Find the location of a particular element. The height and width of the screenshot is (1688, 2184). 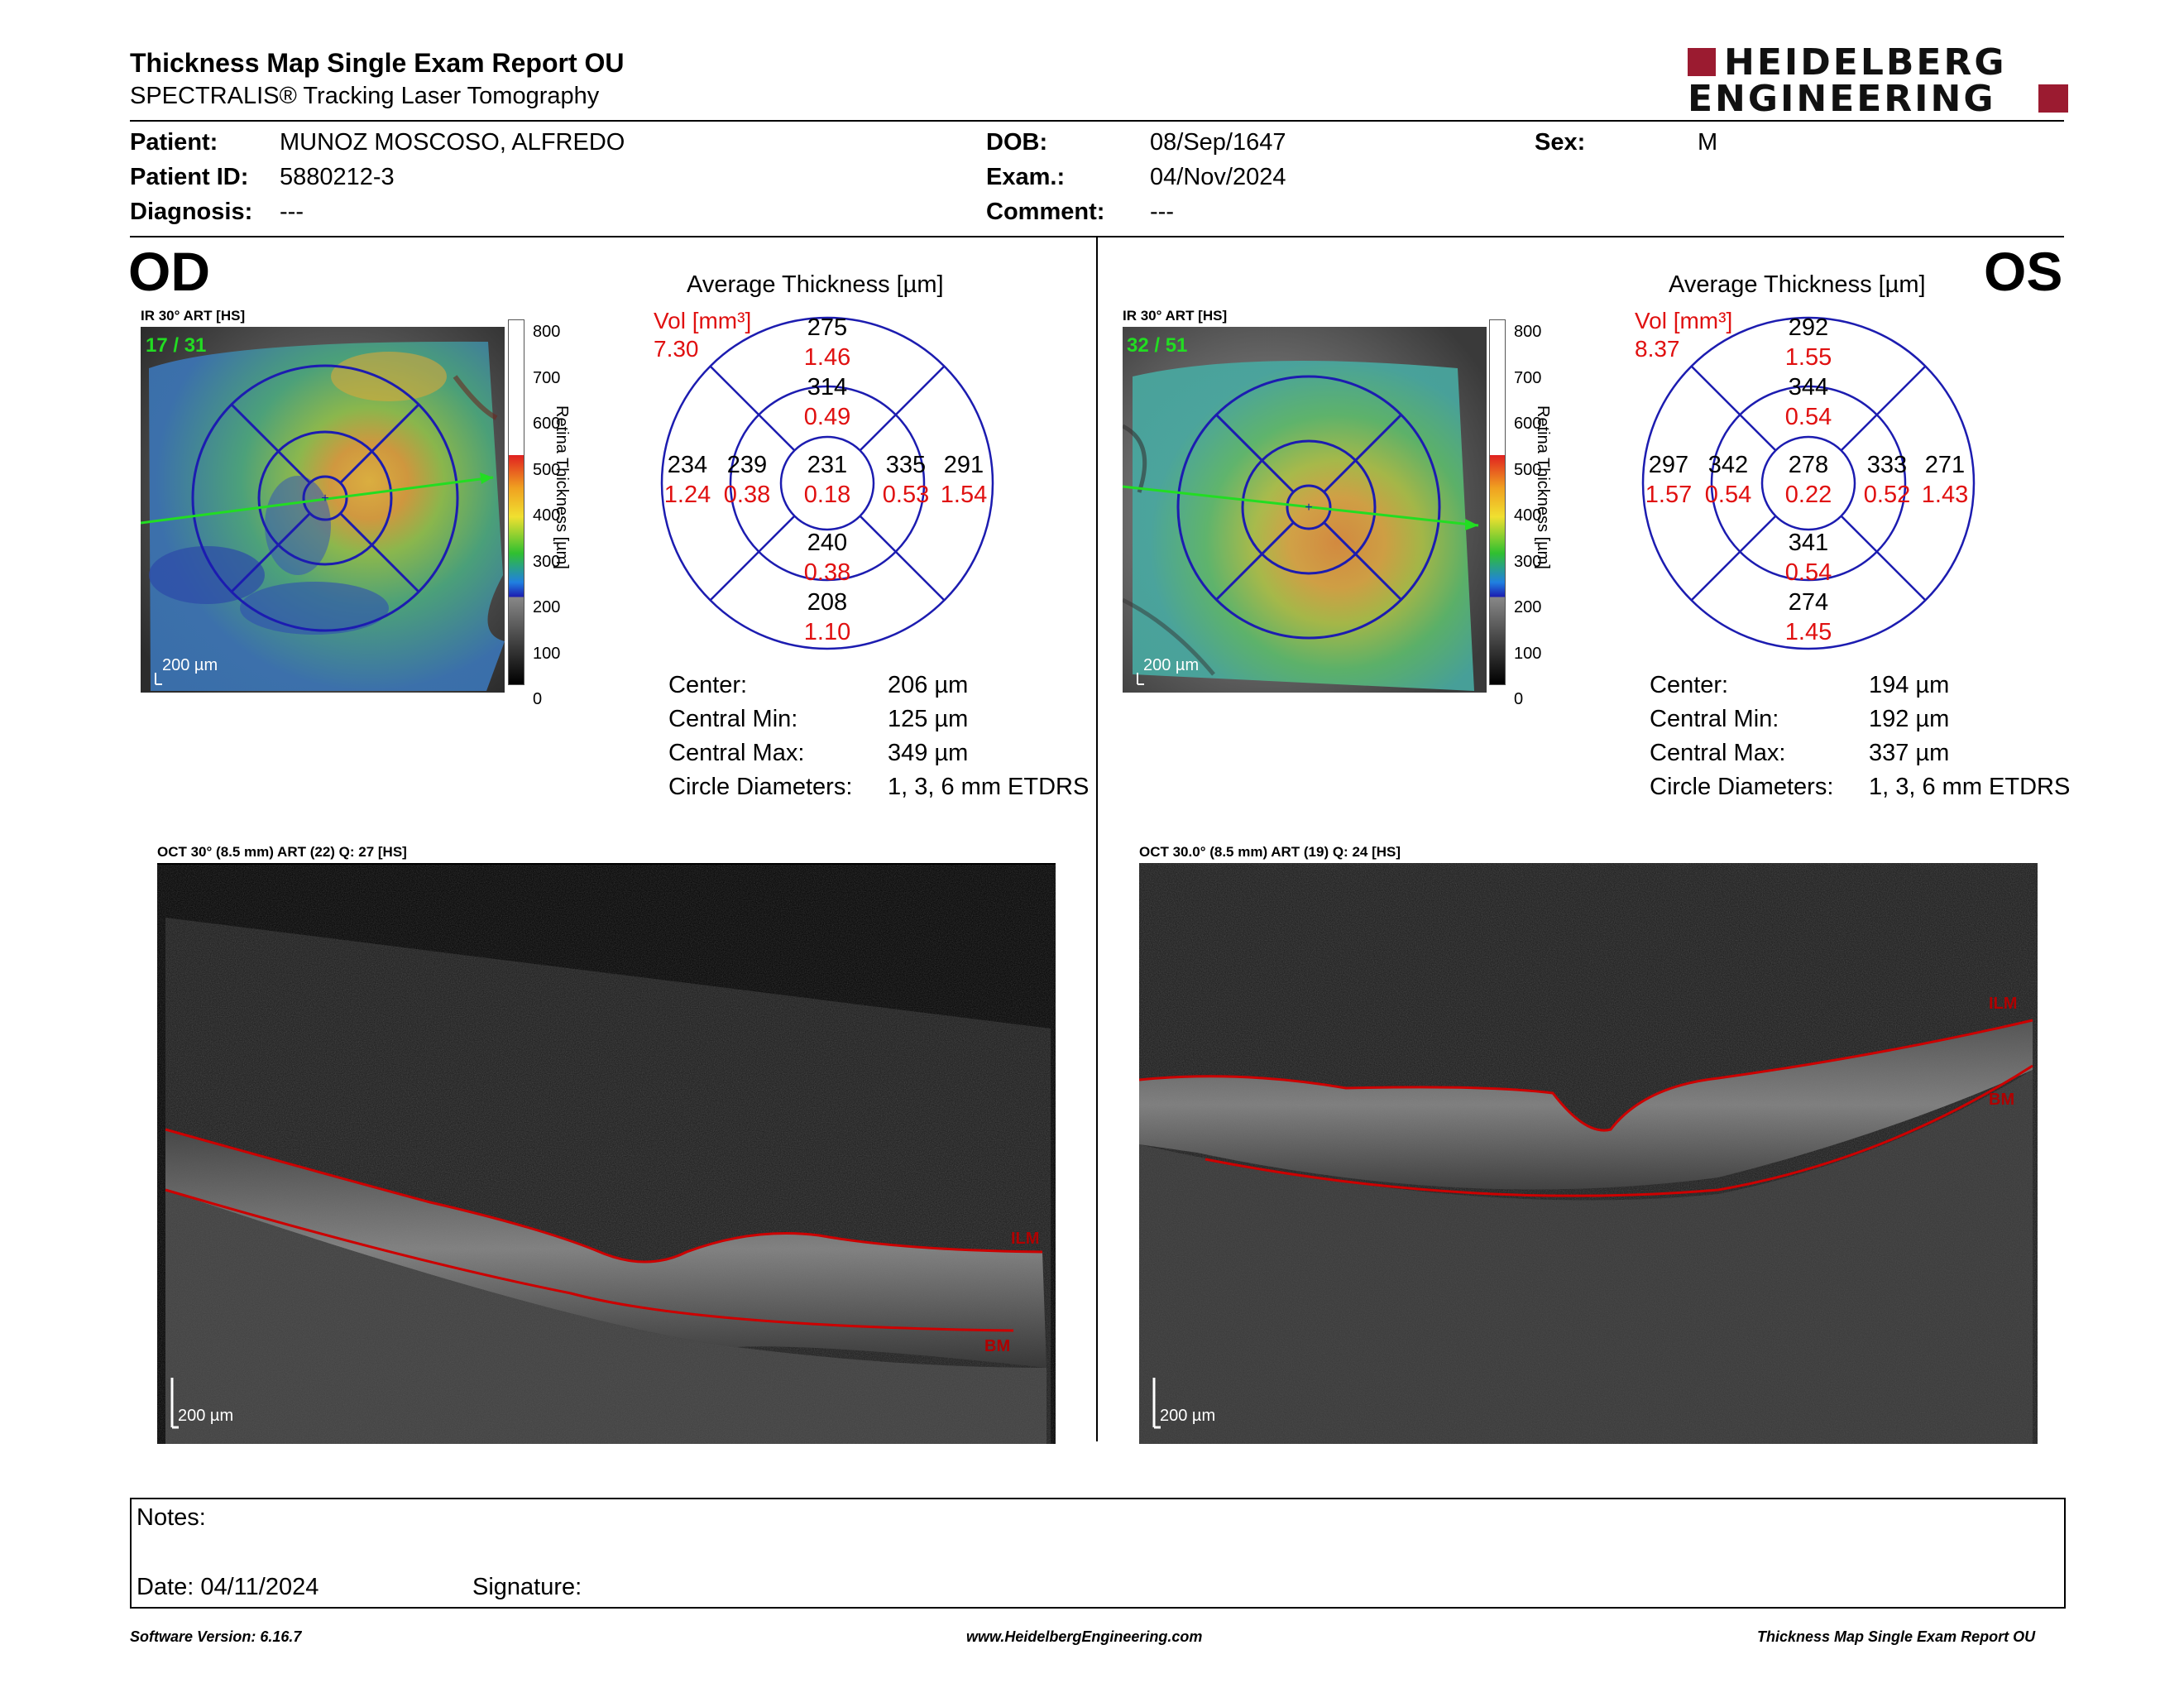

patient-id-label: Patient ID: is located at coordinates (189, 177).